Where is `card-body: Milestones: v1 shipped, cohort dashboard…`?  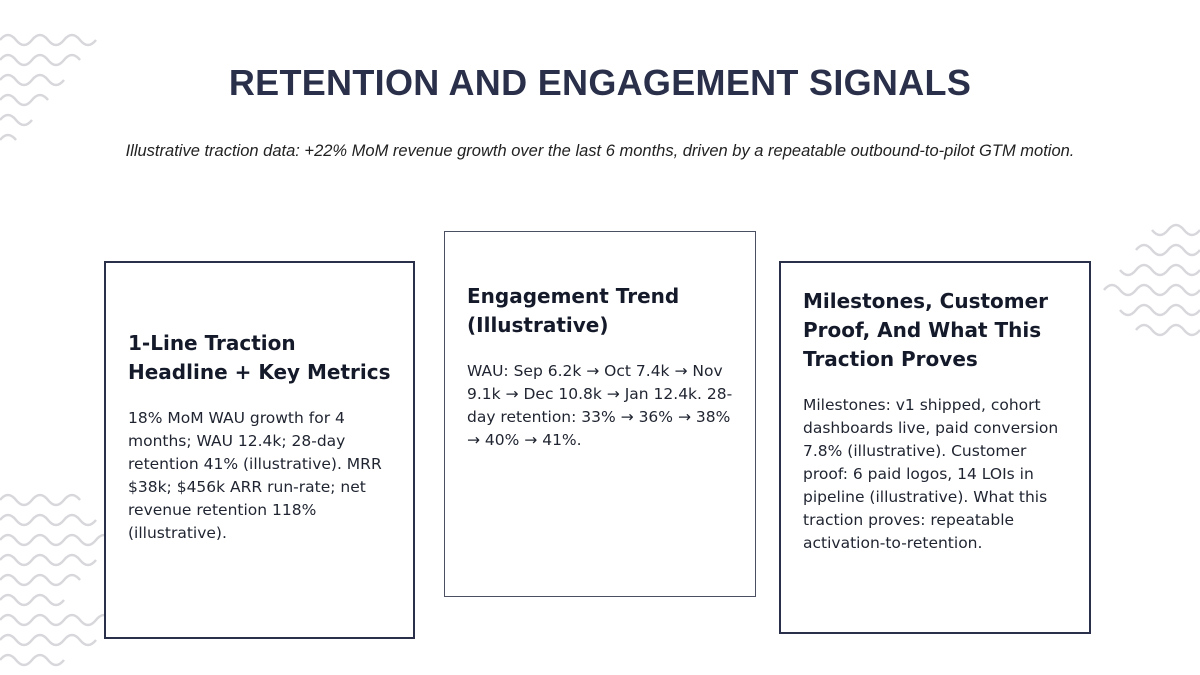 card-body: Milestones: v1 shipped, cohort dashboard… is located at coordinates (931, 474).